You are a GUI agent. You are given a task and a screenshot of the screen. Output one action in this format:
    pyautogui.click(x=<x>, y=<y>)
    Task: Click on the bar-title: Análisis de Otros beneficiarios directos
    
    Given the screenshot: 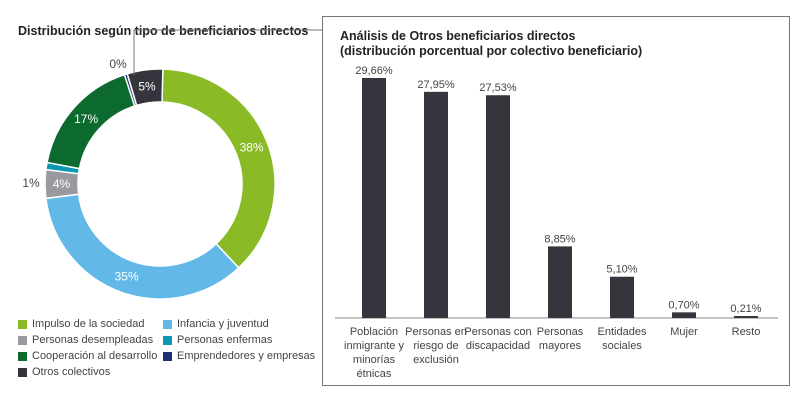 What is the action you would take?
    pyautogui.click(x=458, y=36)
    